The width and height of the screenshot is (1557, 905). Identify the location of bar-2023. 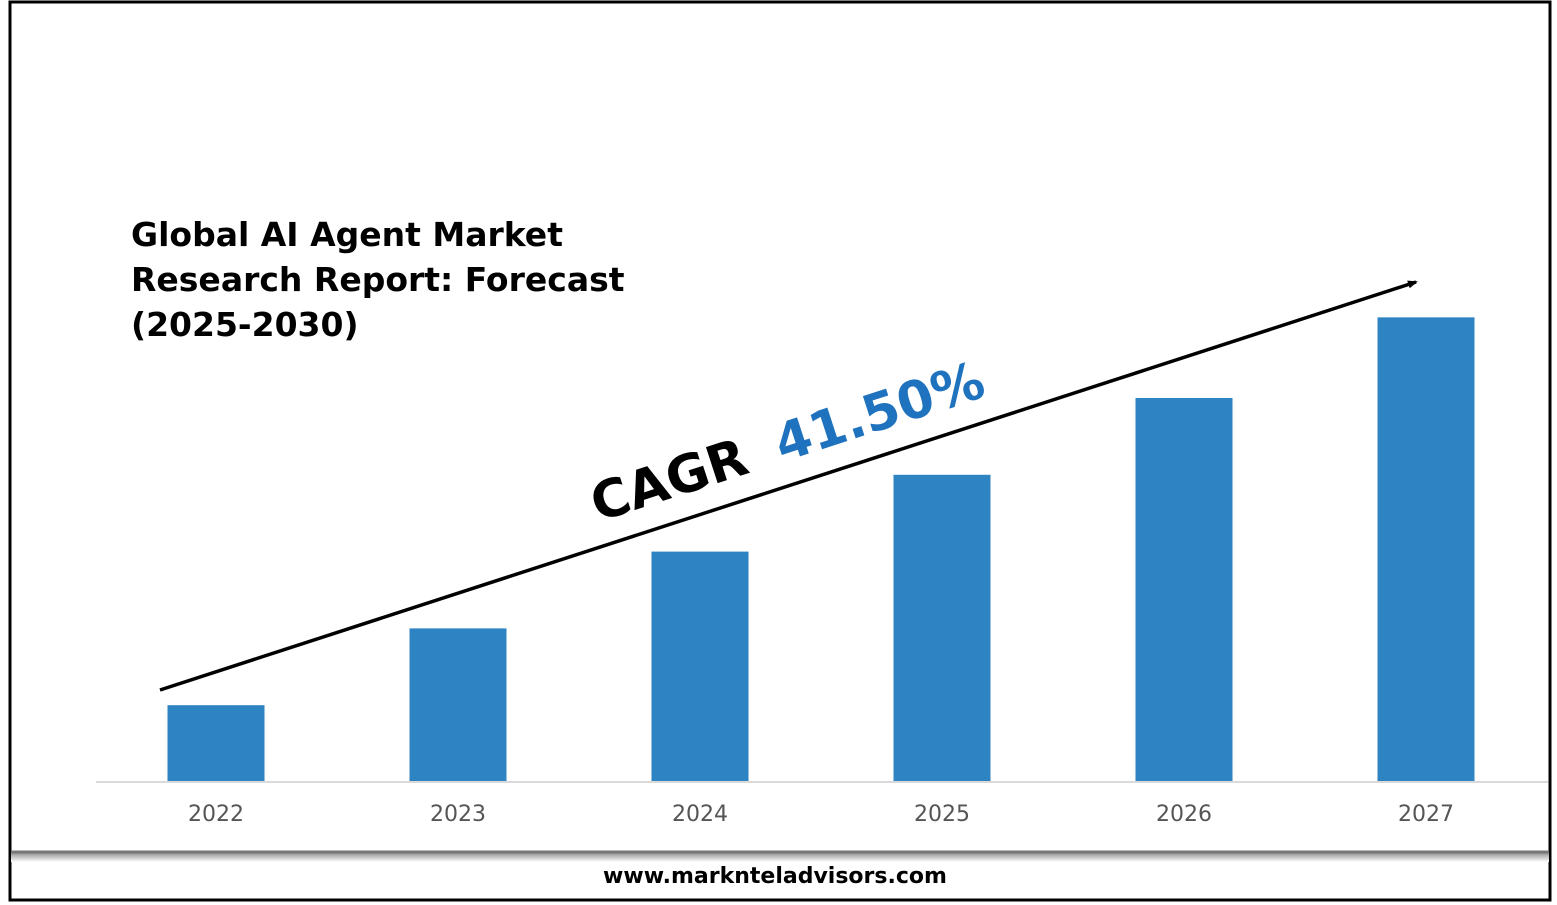
(458, 705).